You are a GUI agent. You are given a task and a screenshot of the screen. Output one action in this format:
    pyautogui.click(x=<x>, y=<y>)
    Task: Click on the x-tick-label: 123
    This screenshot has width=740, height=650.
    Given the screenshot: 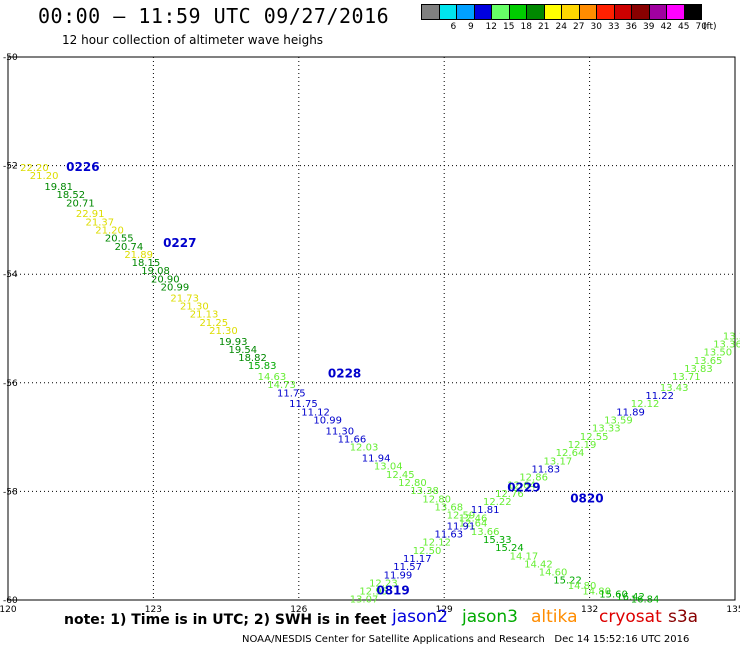 What is the action you would take?
    pyautogui.click(x=153, y=610)
    